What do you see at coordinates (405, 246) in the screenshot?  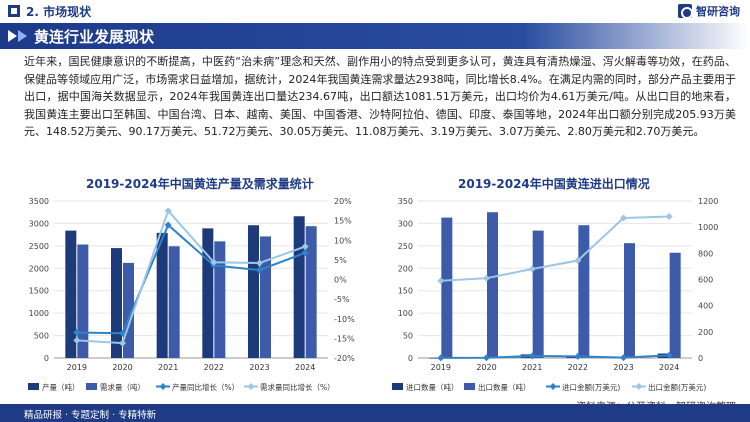 I see `y-tick-label: 250` at bounding box center [405, 246].